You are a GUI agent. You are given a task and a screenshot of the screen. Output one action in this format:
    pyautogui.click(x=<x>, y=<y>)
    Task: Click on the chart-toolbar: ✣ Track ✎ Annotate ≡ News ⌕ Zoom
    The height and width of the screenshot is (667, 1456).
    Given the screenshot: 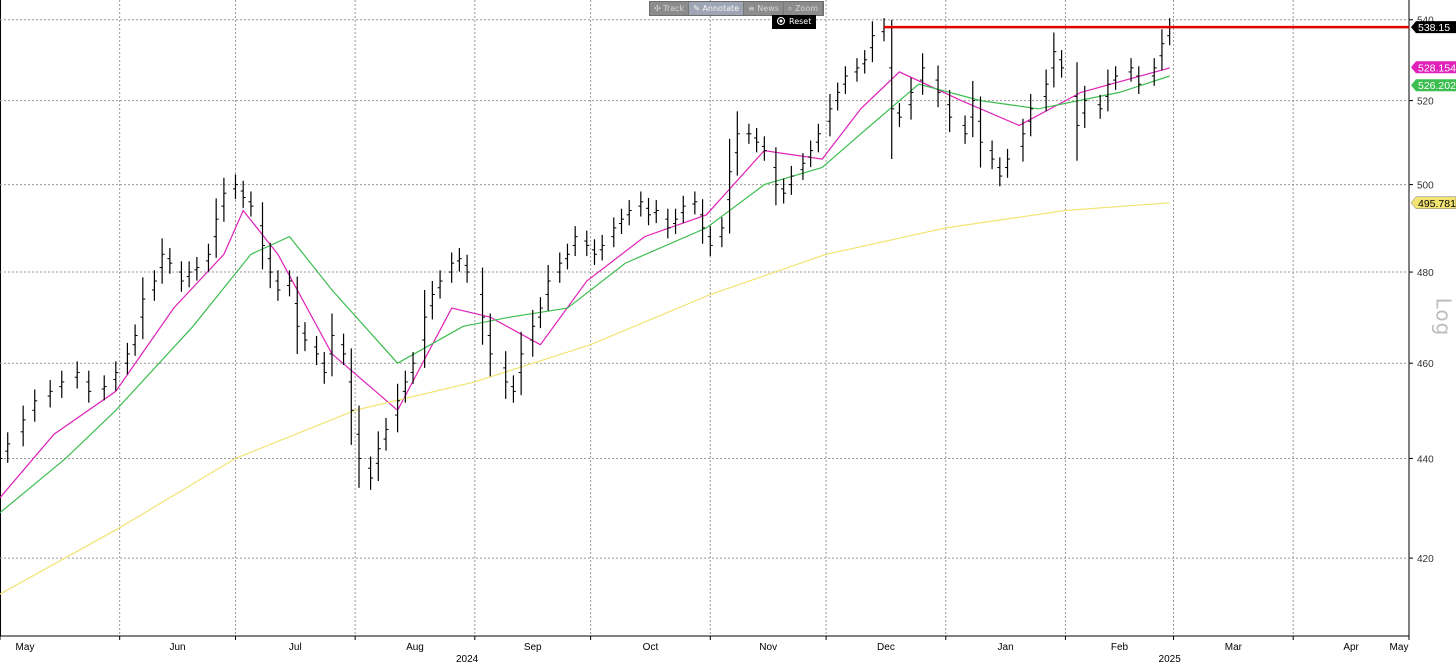 What is the action you would take?
    pyautogui.click(x=737, y=8)
    